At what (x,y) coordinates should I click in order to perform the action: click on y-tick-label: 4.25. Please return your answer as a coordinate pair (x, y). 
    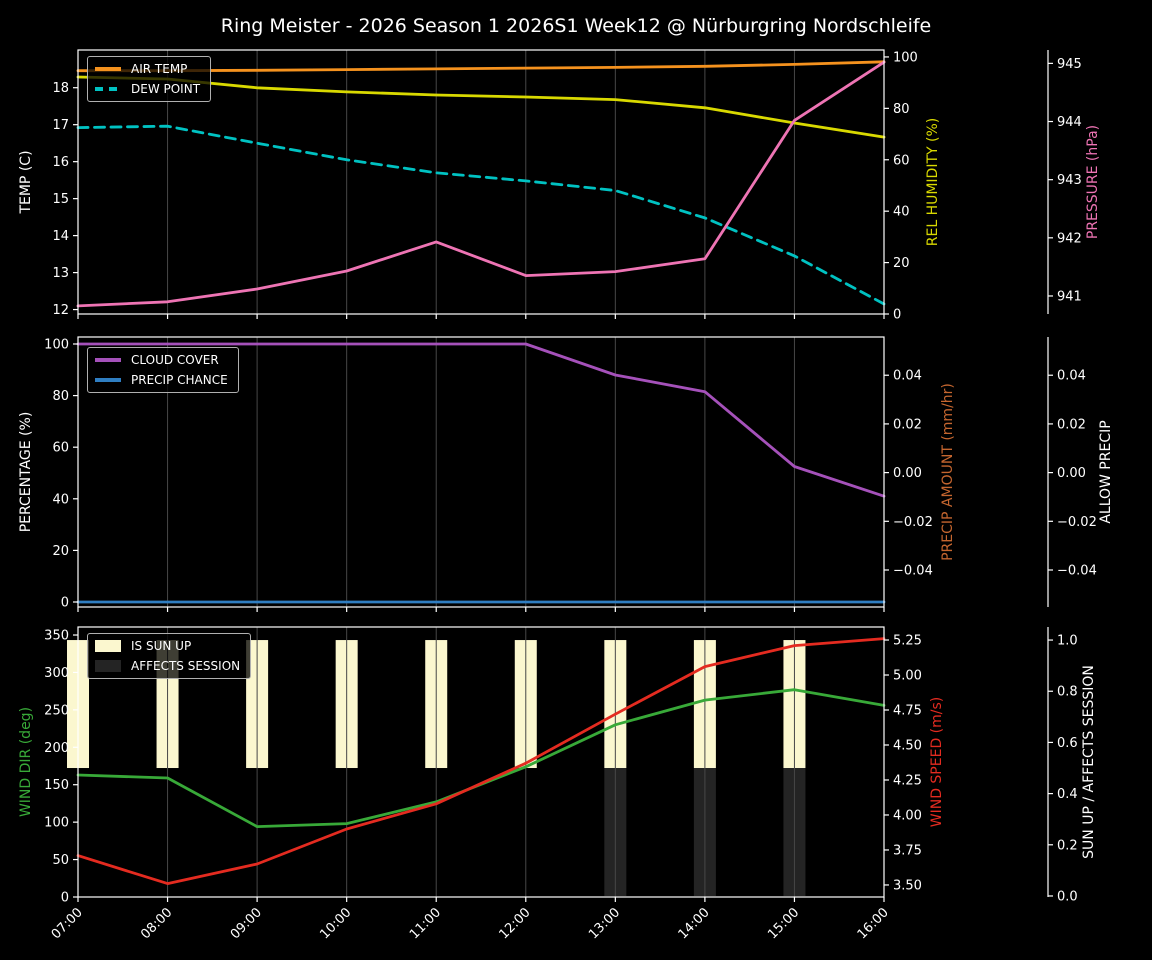
    Looking at the image, I should click on (907, 780).